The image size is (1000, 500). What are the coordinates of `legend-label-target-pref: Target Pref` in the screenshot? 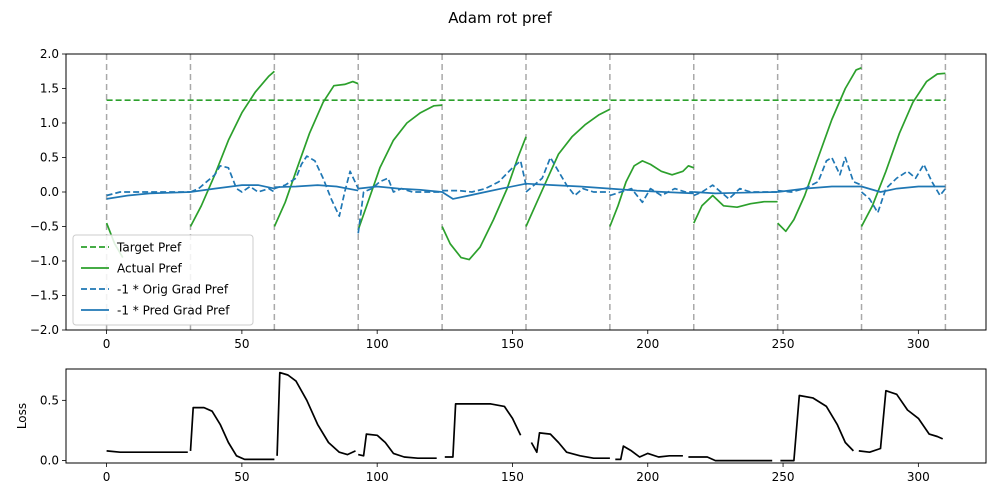 It's located at (149, 248).